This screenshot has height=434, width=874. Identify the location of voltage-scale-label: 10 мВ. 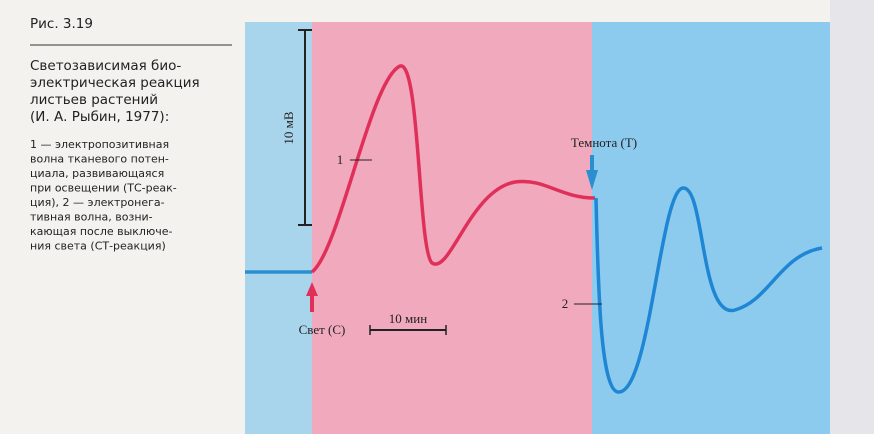
(288, 127).